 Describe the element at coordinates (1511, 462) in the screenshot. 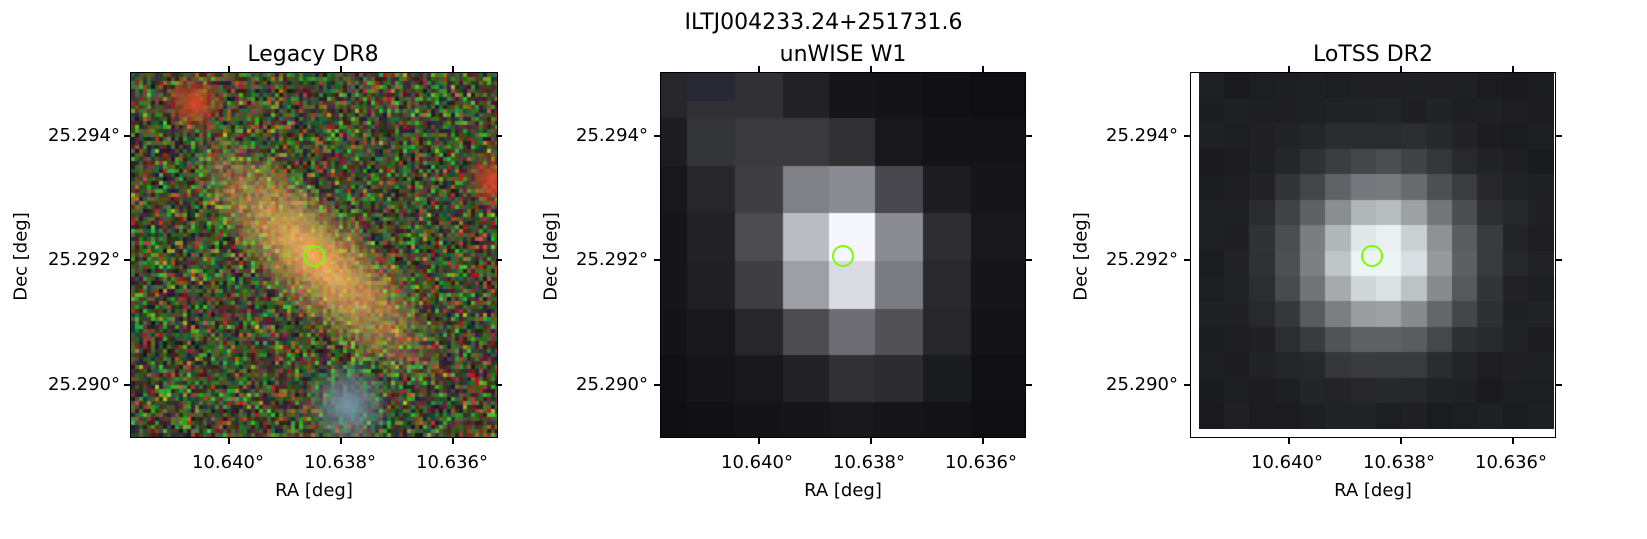

I see `xtick-3-2: 10.636°` at that location.